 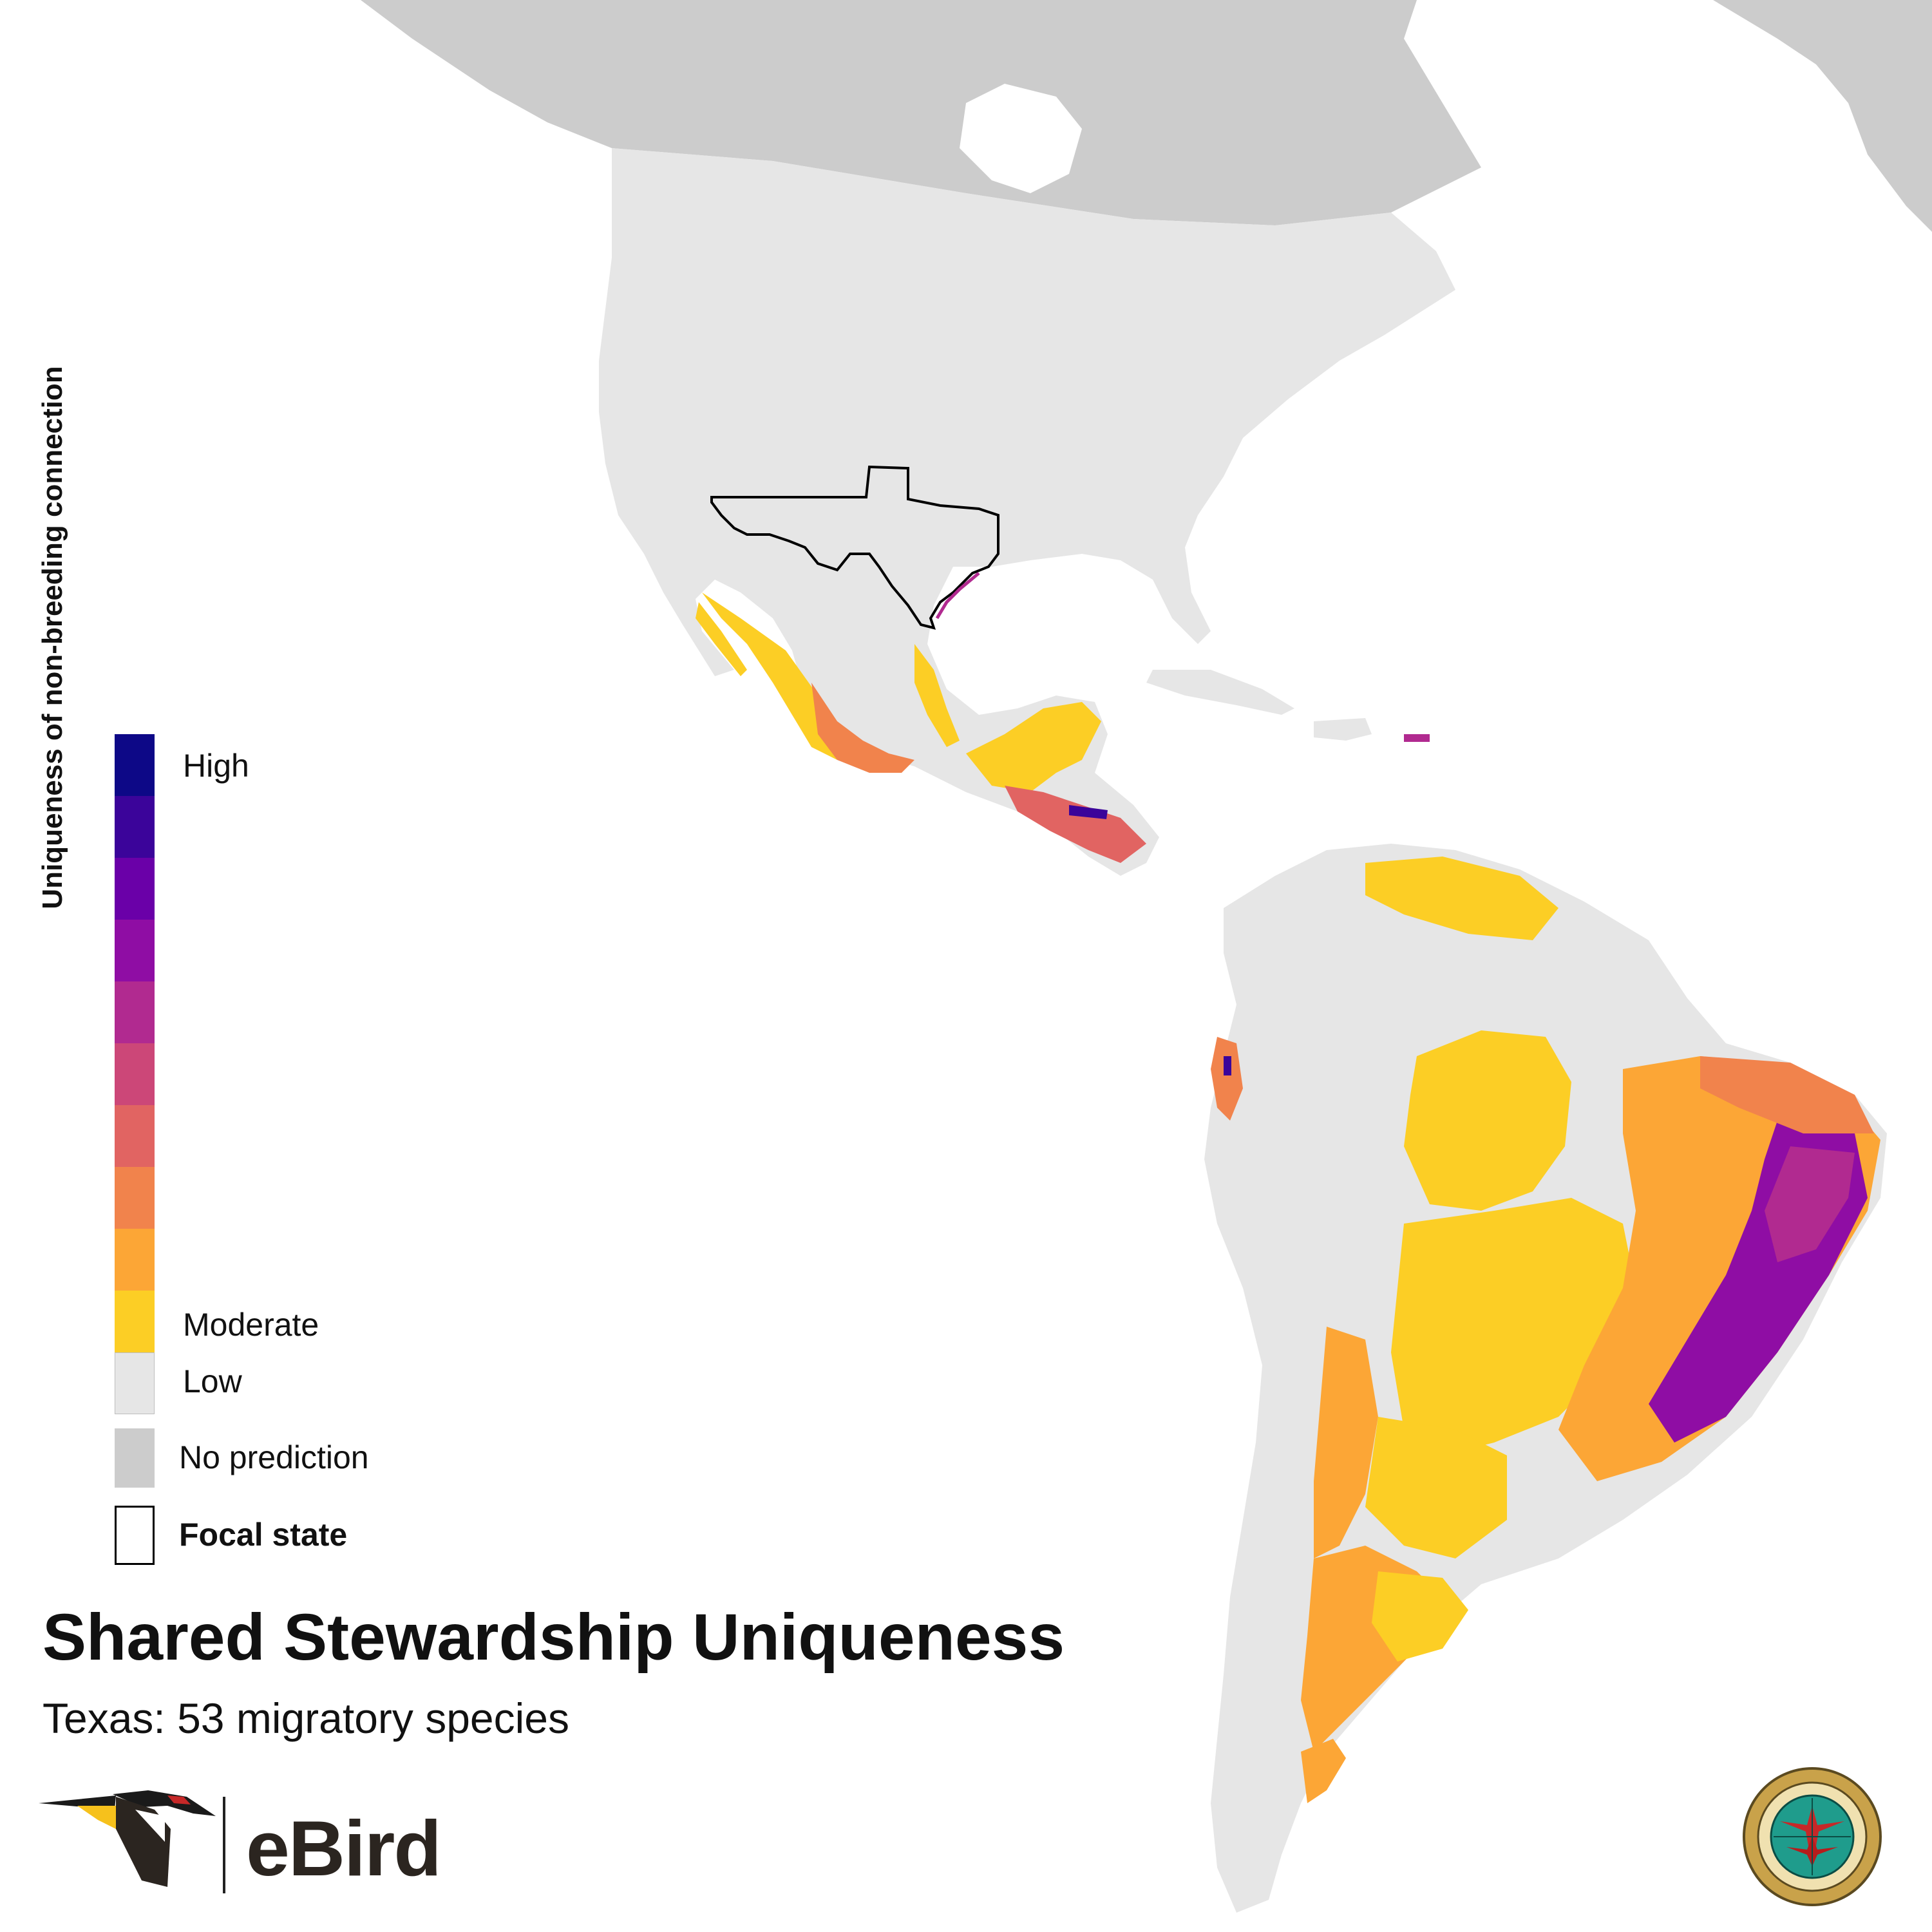 I want to click on legend-color-scale, so click(x=135, y=1074).